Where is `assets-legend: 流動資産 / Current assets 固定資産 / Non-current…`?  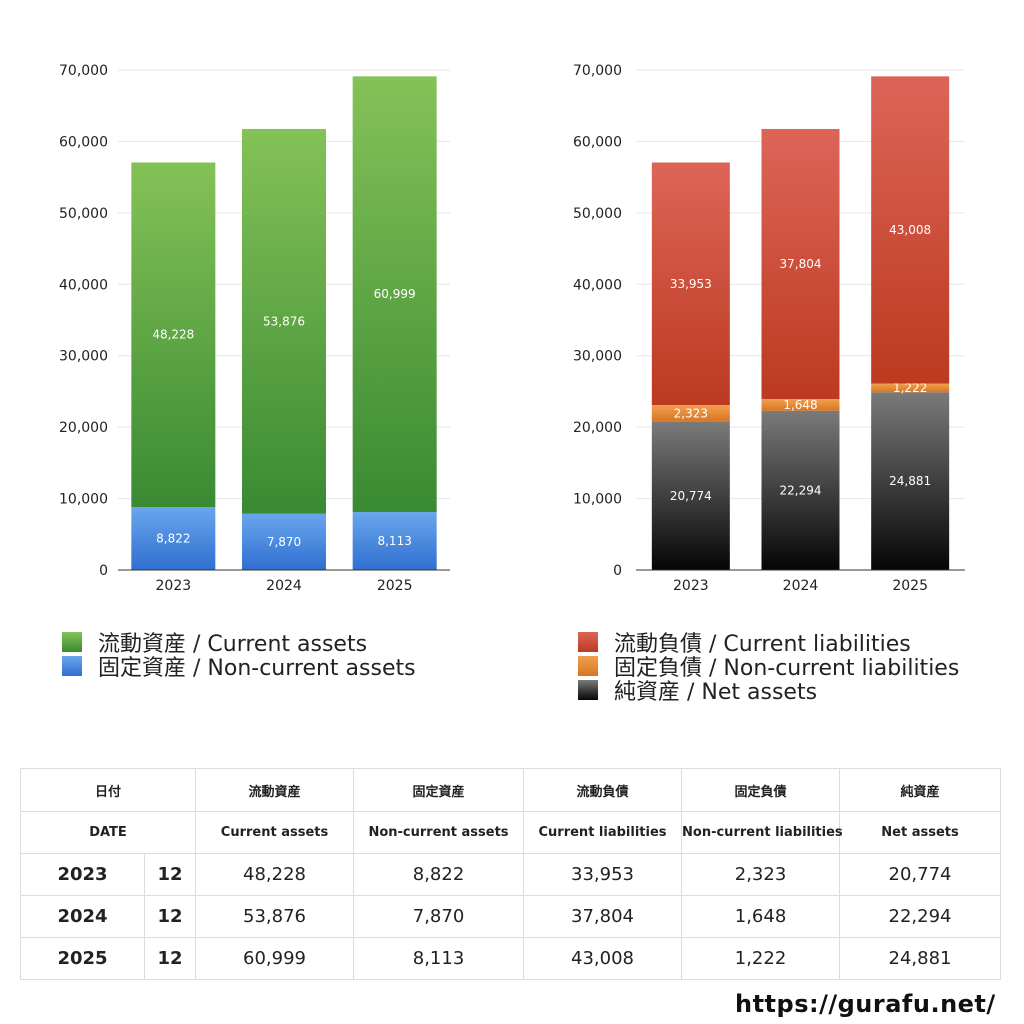 assets-legend: 流動資産 / Current assets 固定資産 / Non-current… is located at coordinates (239, 655).